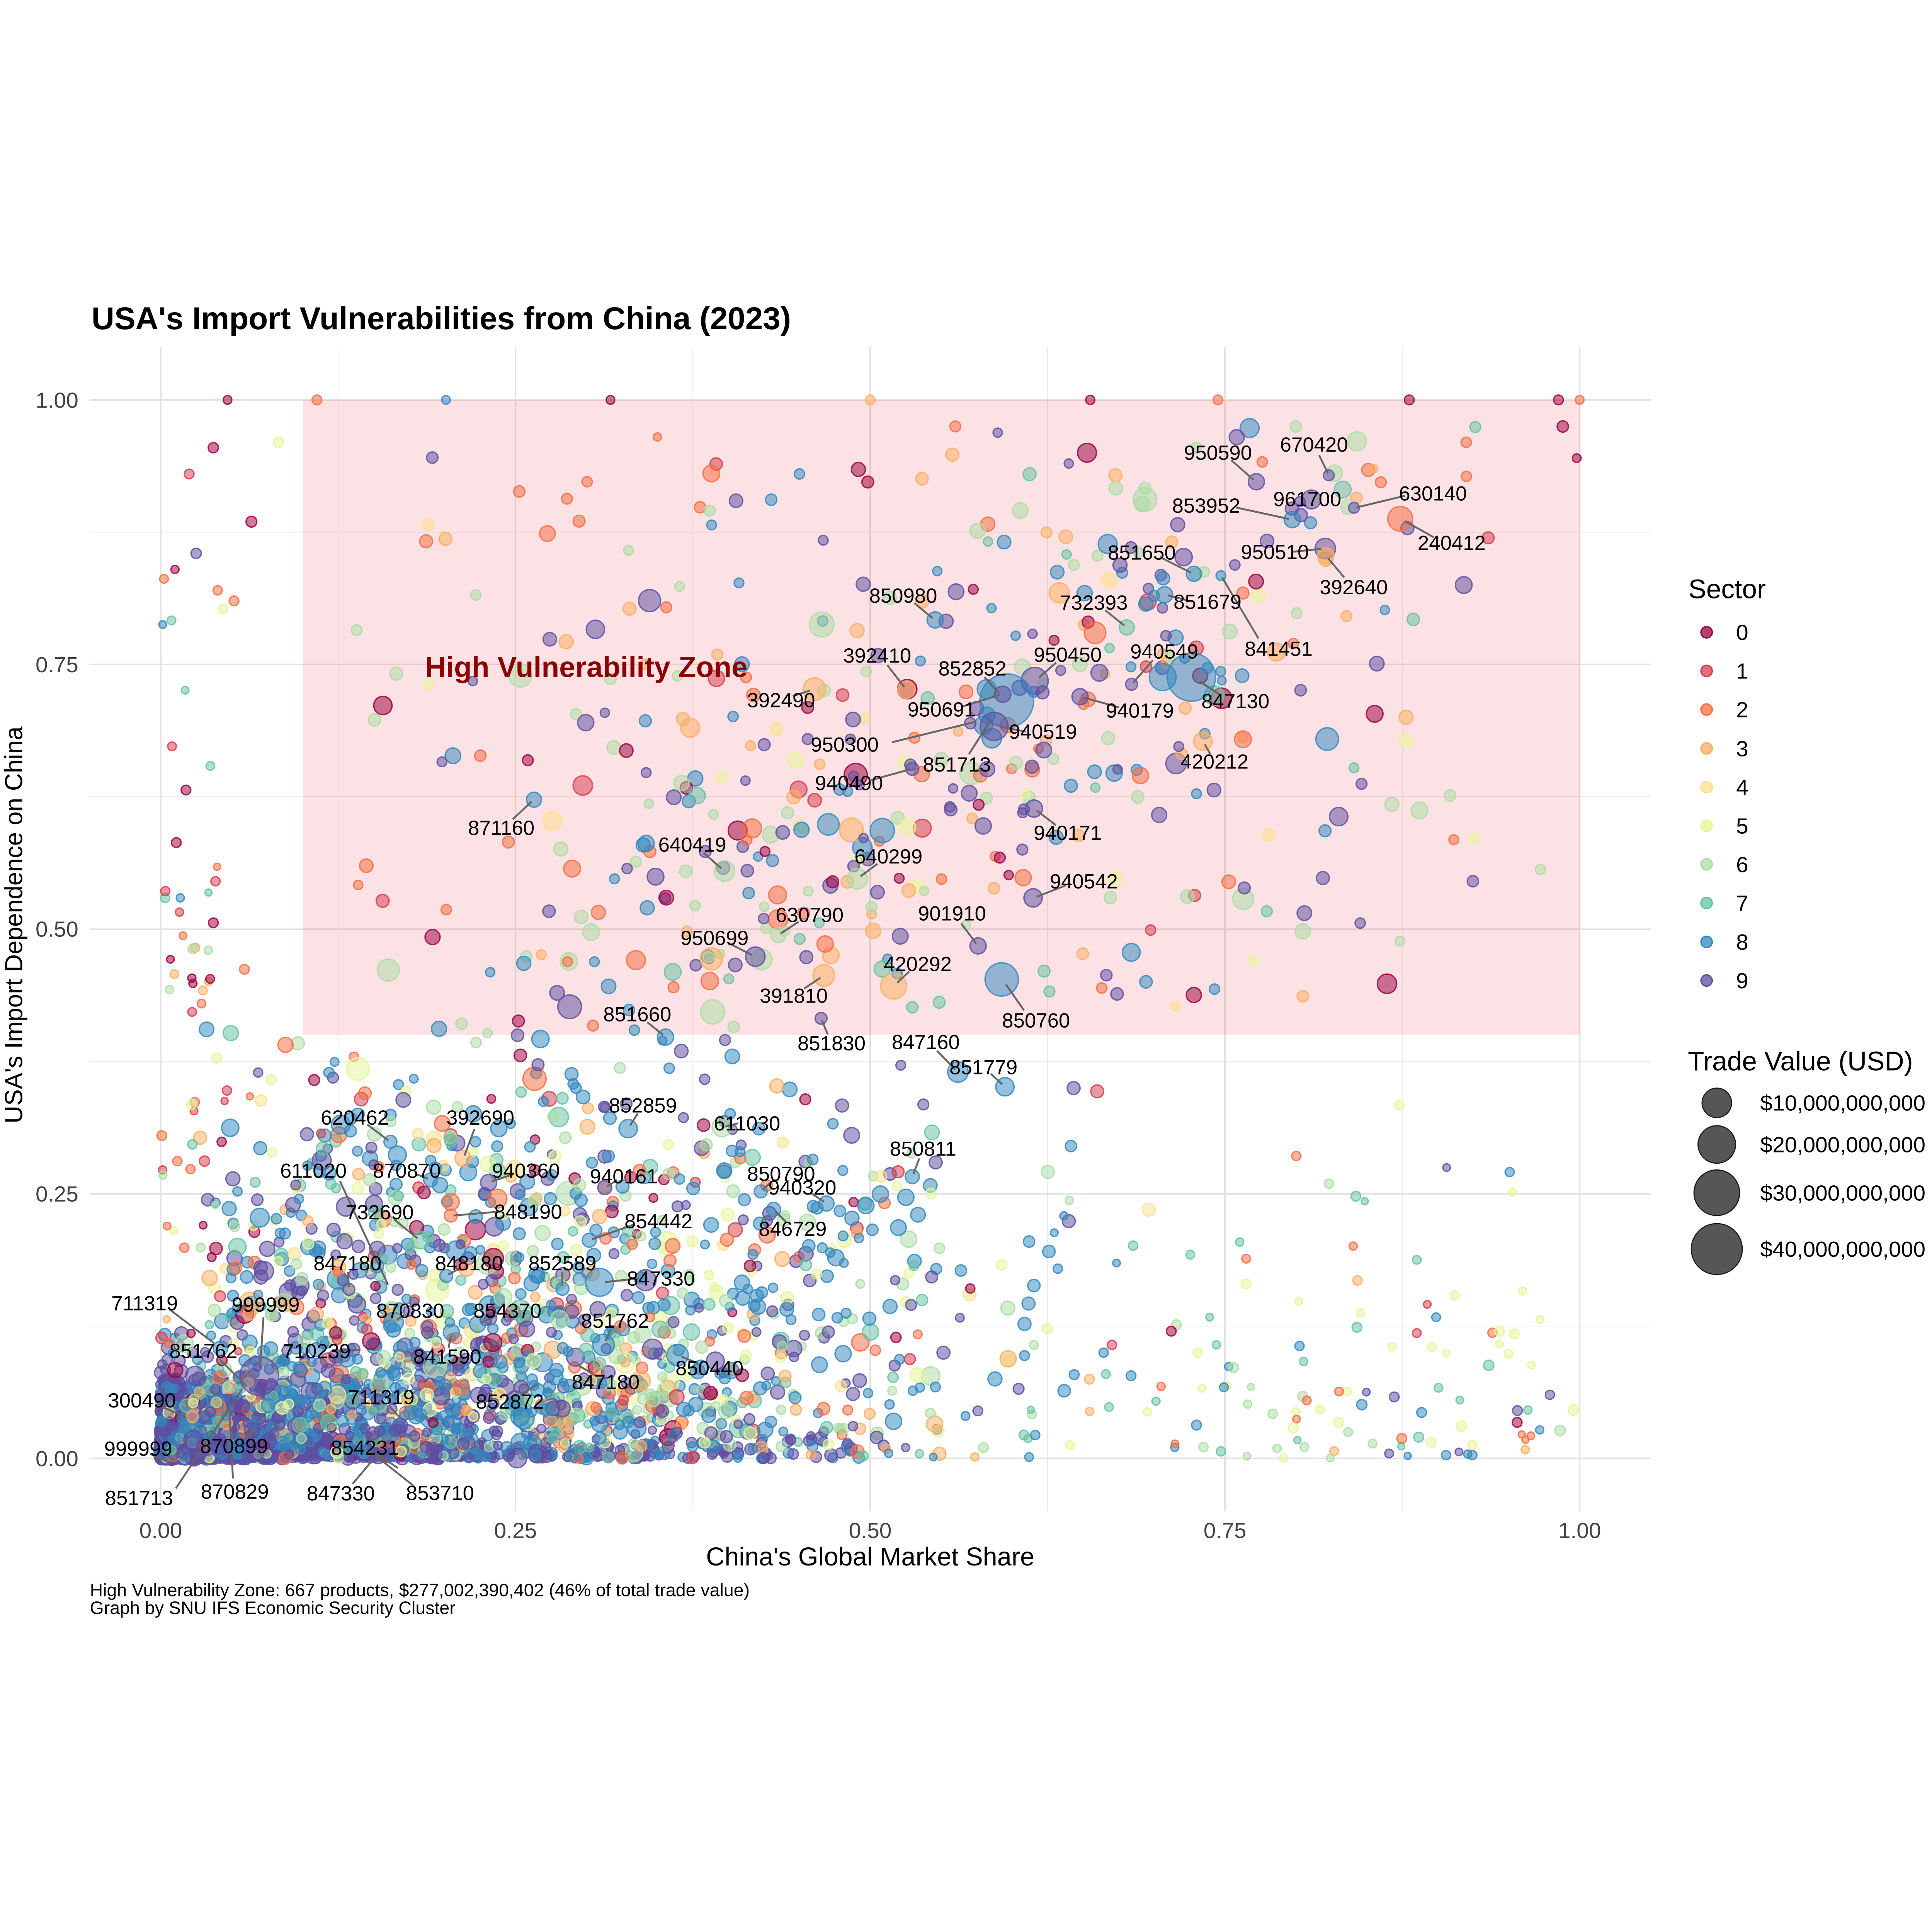 Image resolution: width=1932 pixels, height=1924 pixels. I want to click on svg-text: 940542, so click(1084, 881).